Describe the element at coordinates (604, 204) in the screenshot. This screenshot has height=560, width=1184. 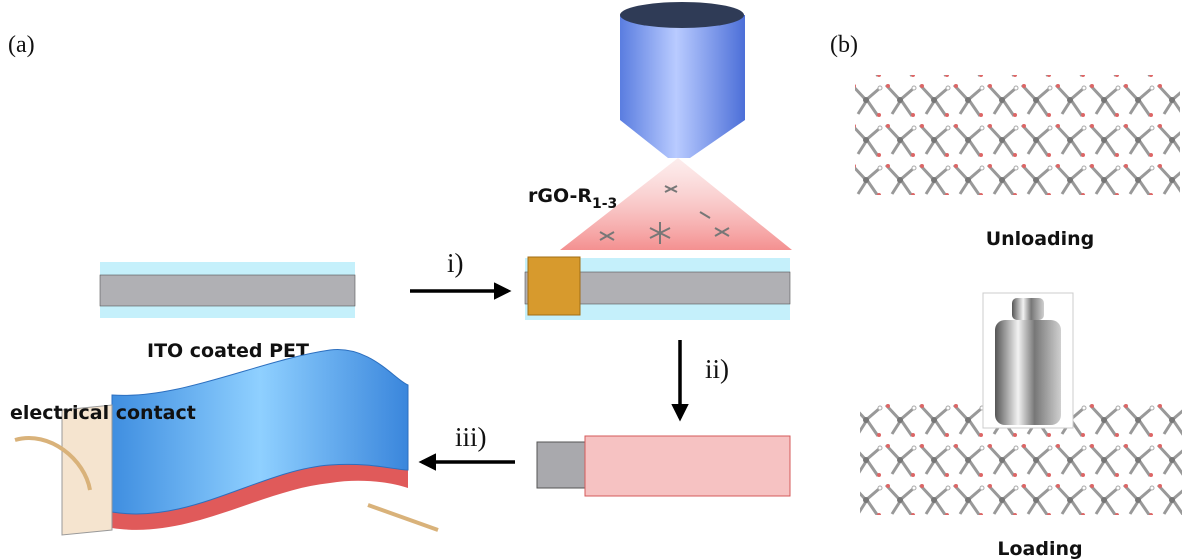
I see `ink-subscript: 1-3` at that location.